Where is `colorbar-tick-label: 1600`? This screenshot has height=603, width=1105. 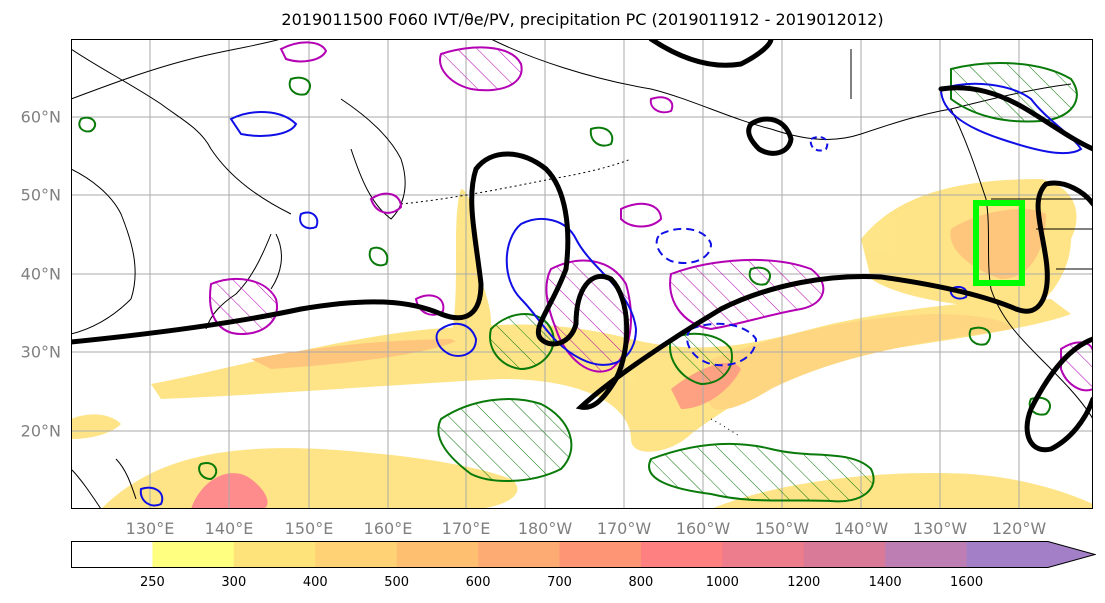
colorbar-tick-label: 1600 is located at coordinates (967, 582).